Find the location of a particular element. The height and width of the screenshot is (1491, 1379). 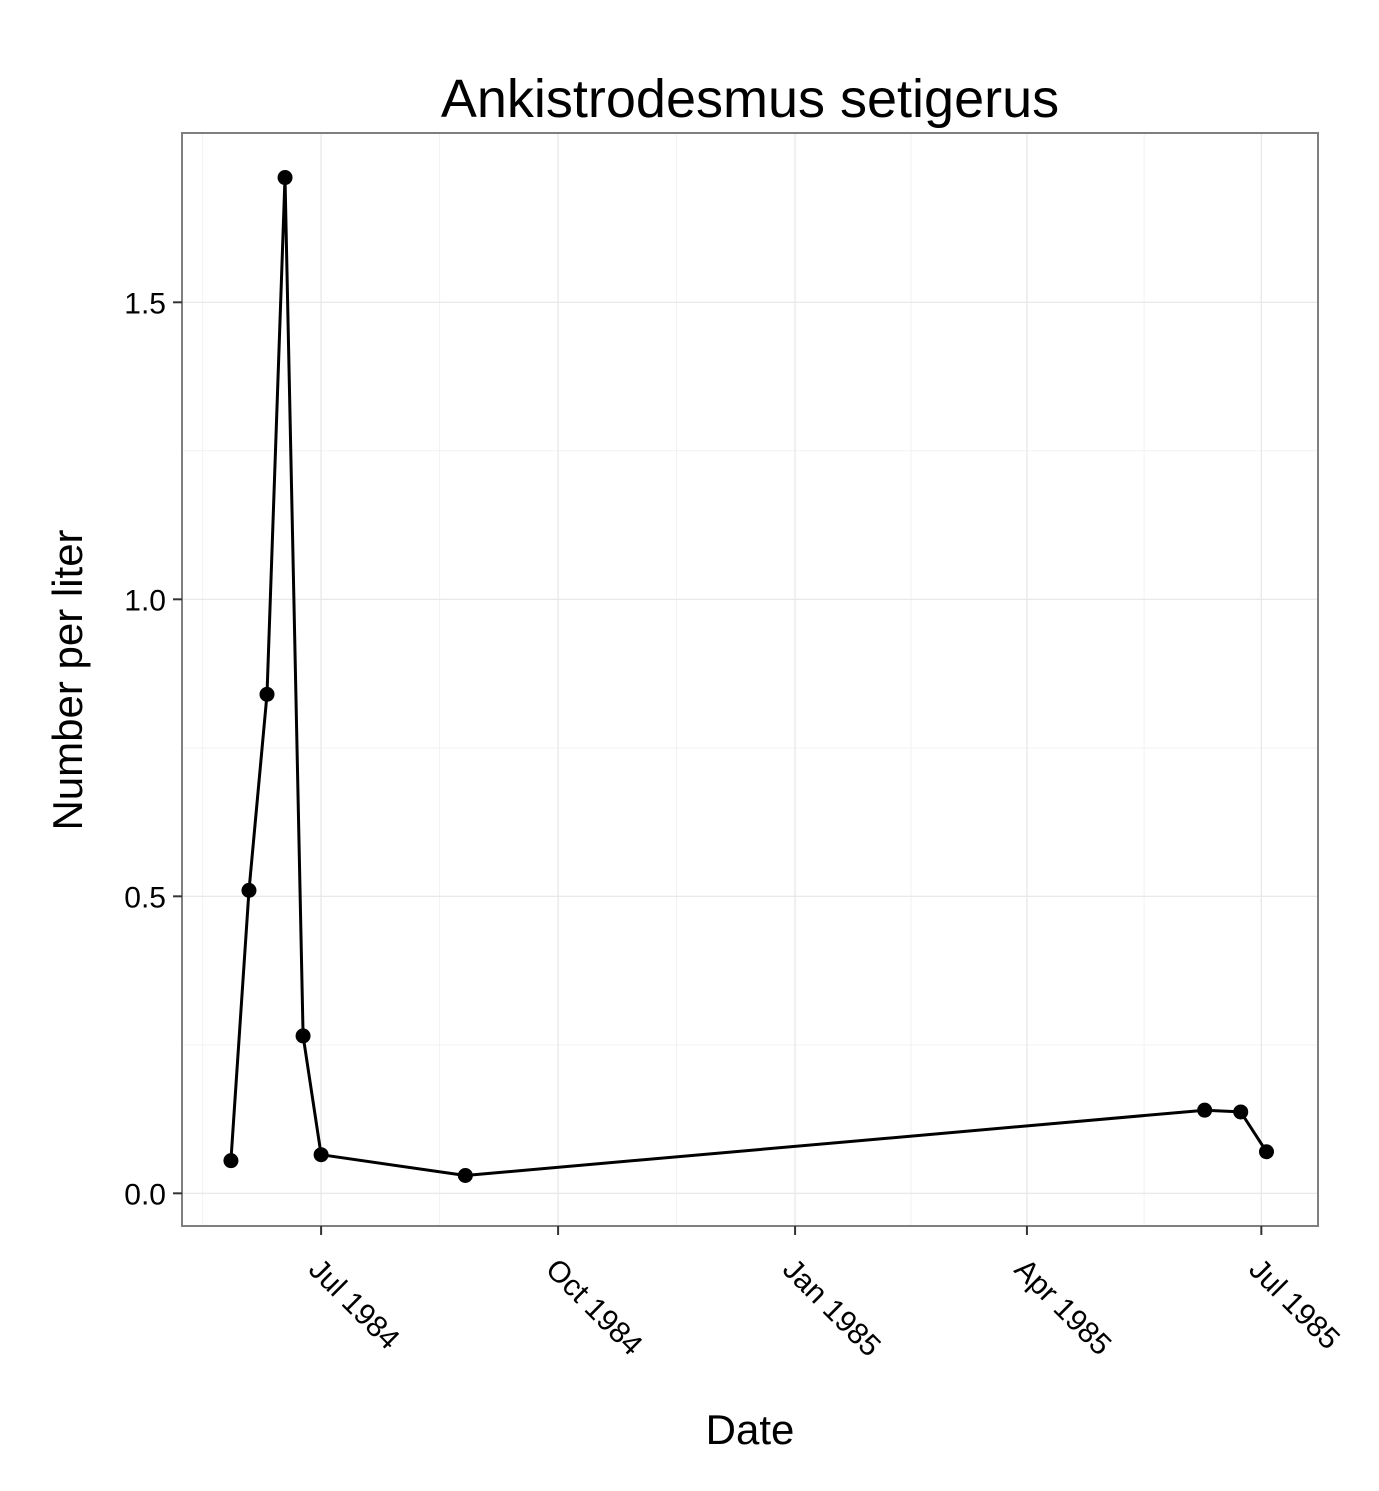

x-tick-label: Jul 1984 is located at coordinates (354, 1305).